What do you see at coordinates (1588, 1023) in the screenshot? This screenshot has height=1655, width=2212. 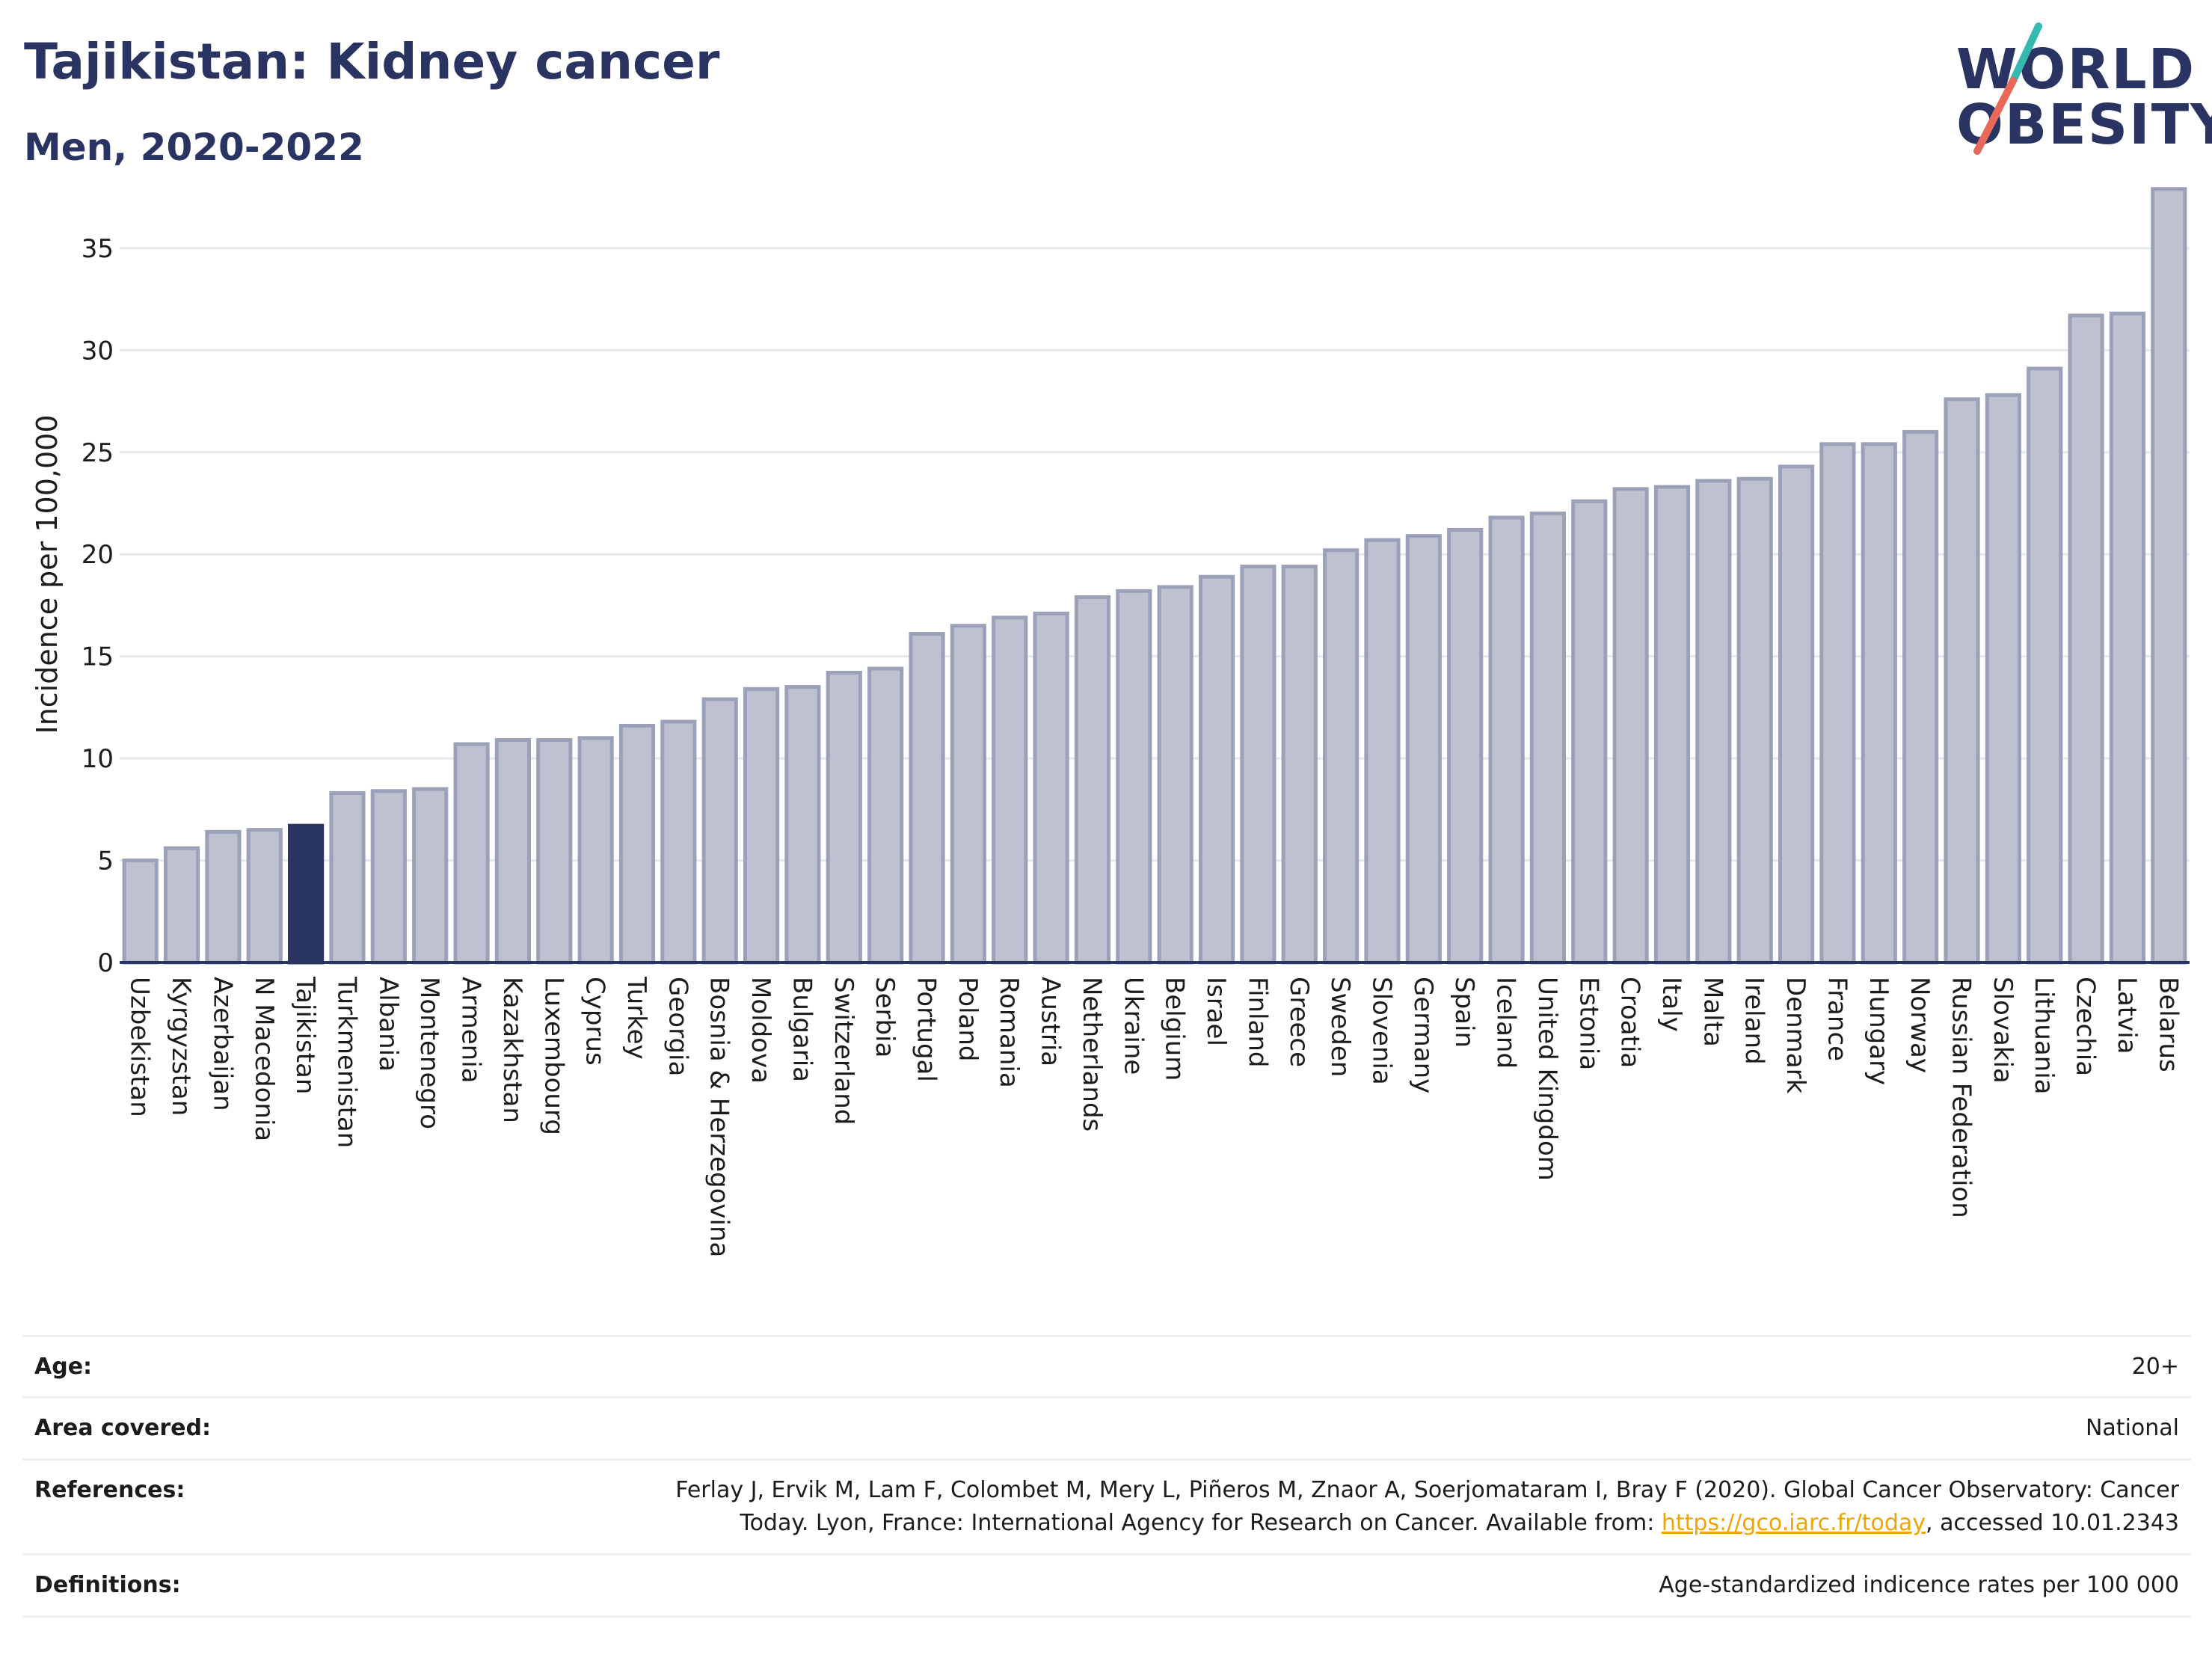 I see `x-tick-label: Estonia` at bounding box center [1588, 1023].